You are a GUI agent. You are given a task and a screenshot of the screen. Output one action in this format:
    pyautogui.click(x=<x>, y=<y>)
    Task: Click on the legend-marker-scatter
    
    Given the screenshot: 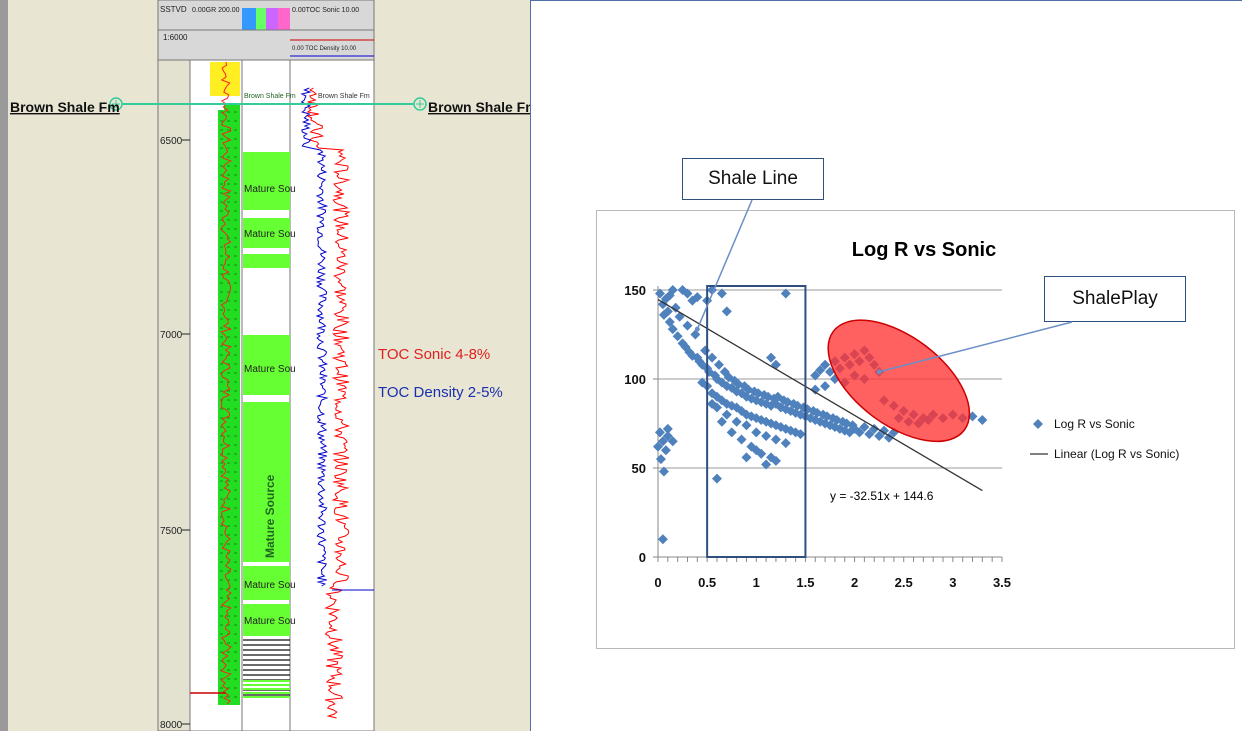 What is the action you would take?
    pyautogui.click(x=1038, y=424)
    